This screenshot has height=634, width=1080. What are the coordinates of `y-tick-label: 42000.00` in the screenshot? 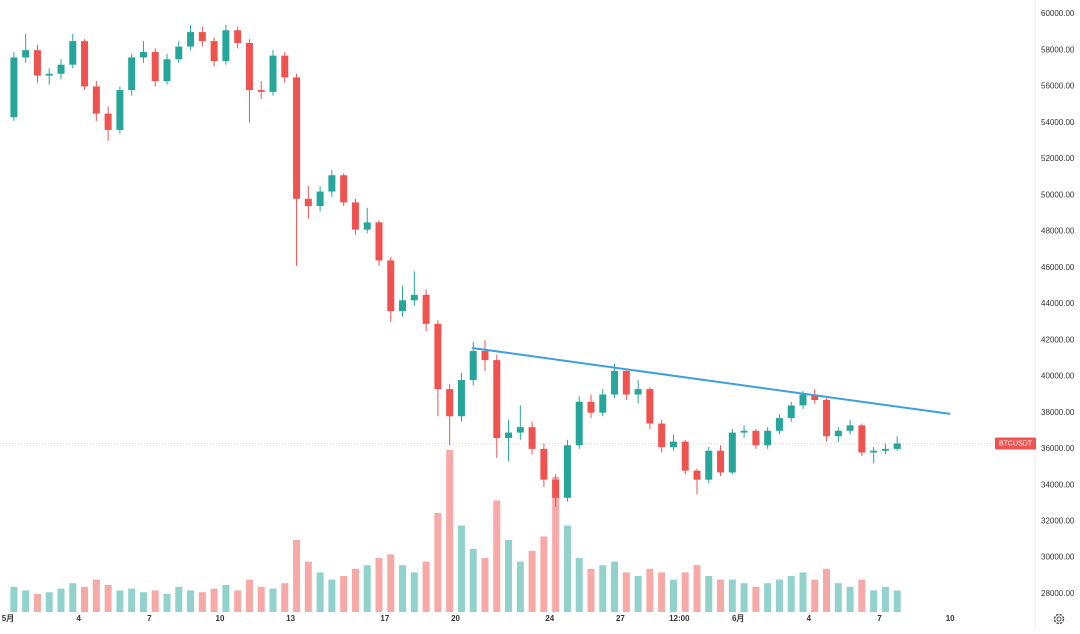 It's located at (1058, 339).